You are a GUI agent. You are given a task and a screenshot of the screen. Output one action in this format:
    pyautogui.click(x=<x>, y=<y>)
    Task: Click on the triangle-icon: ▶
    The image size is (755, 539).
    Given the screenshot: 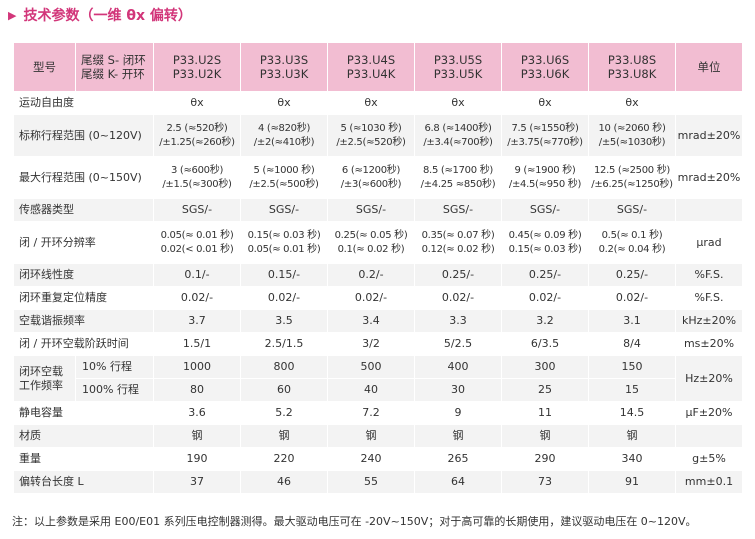 What is the action you would take?
    pyautogui.click(x=12, y=15)
    